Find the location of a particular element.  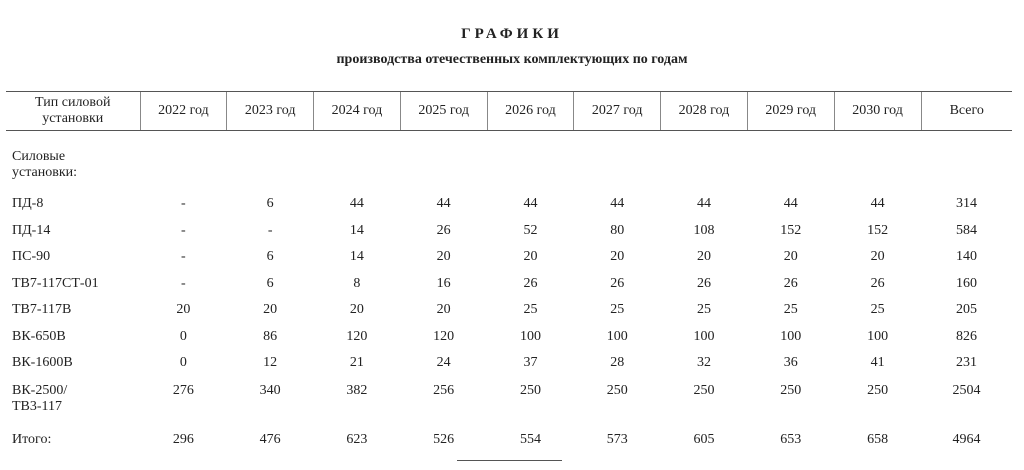

cell-value: 37 is located at coordinates (530, 363).